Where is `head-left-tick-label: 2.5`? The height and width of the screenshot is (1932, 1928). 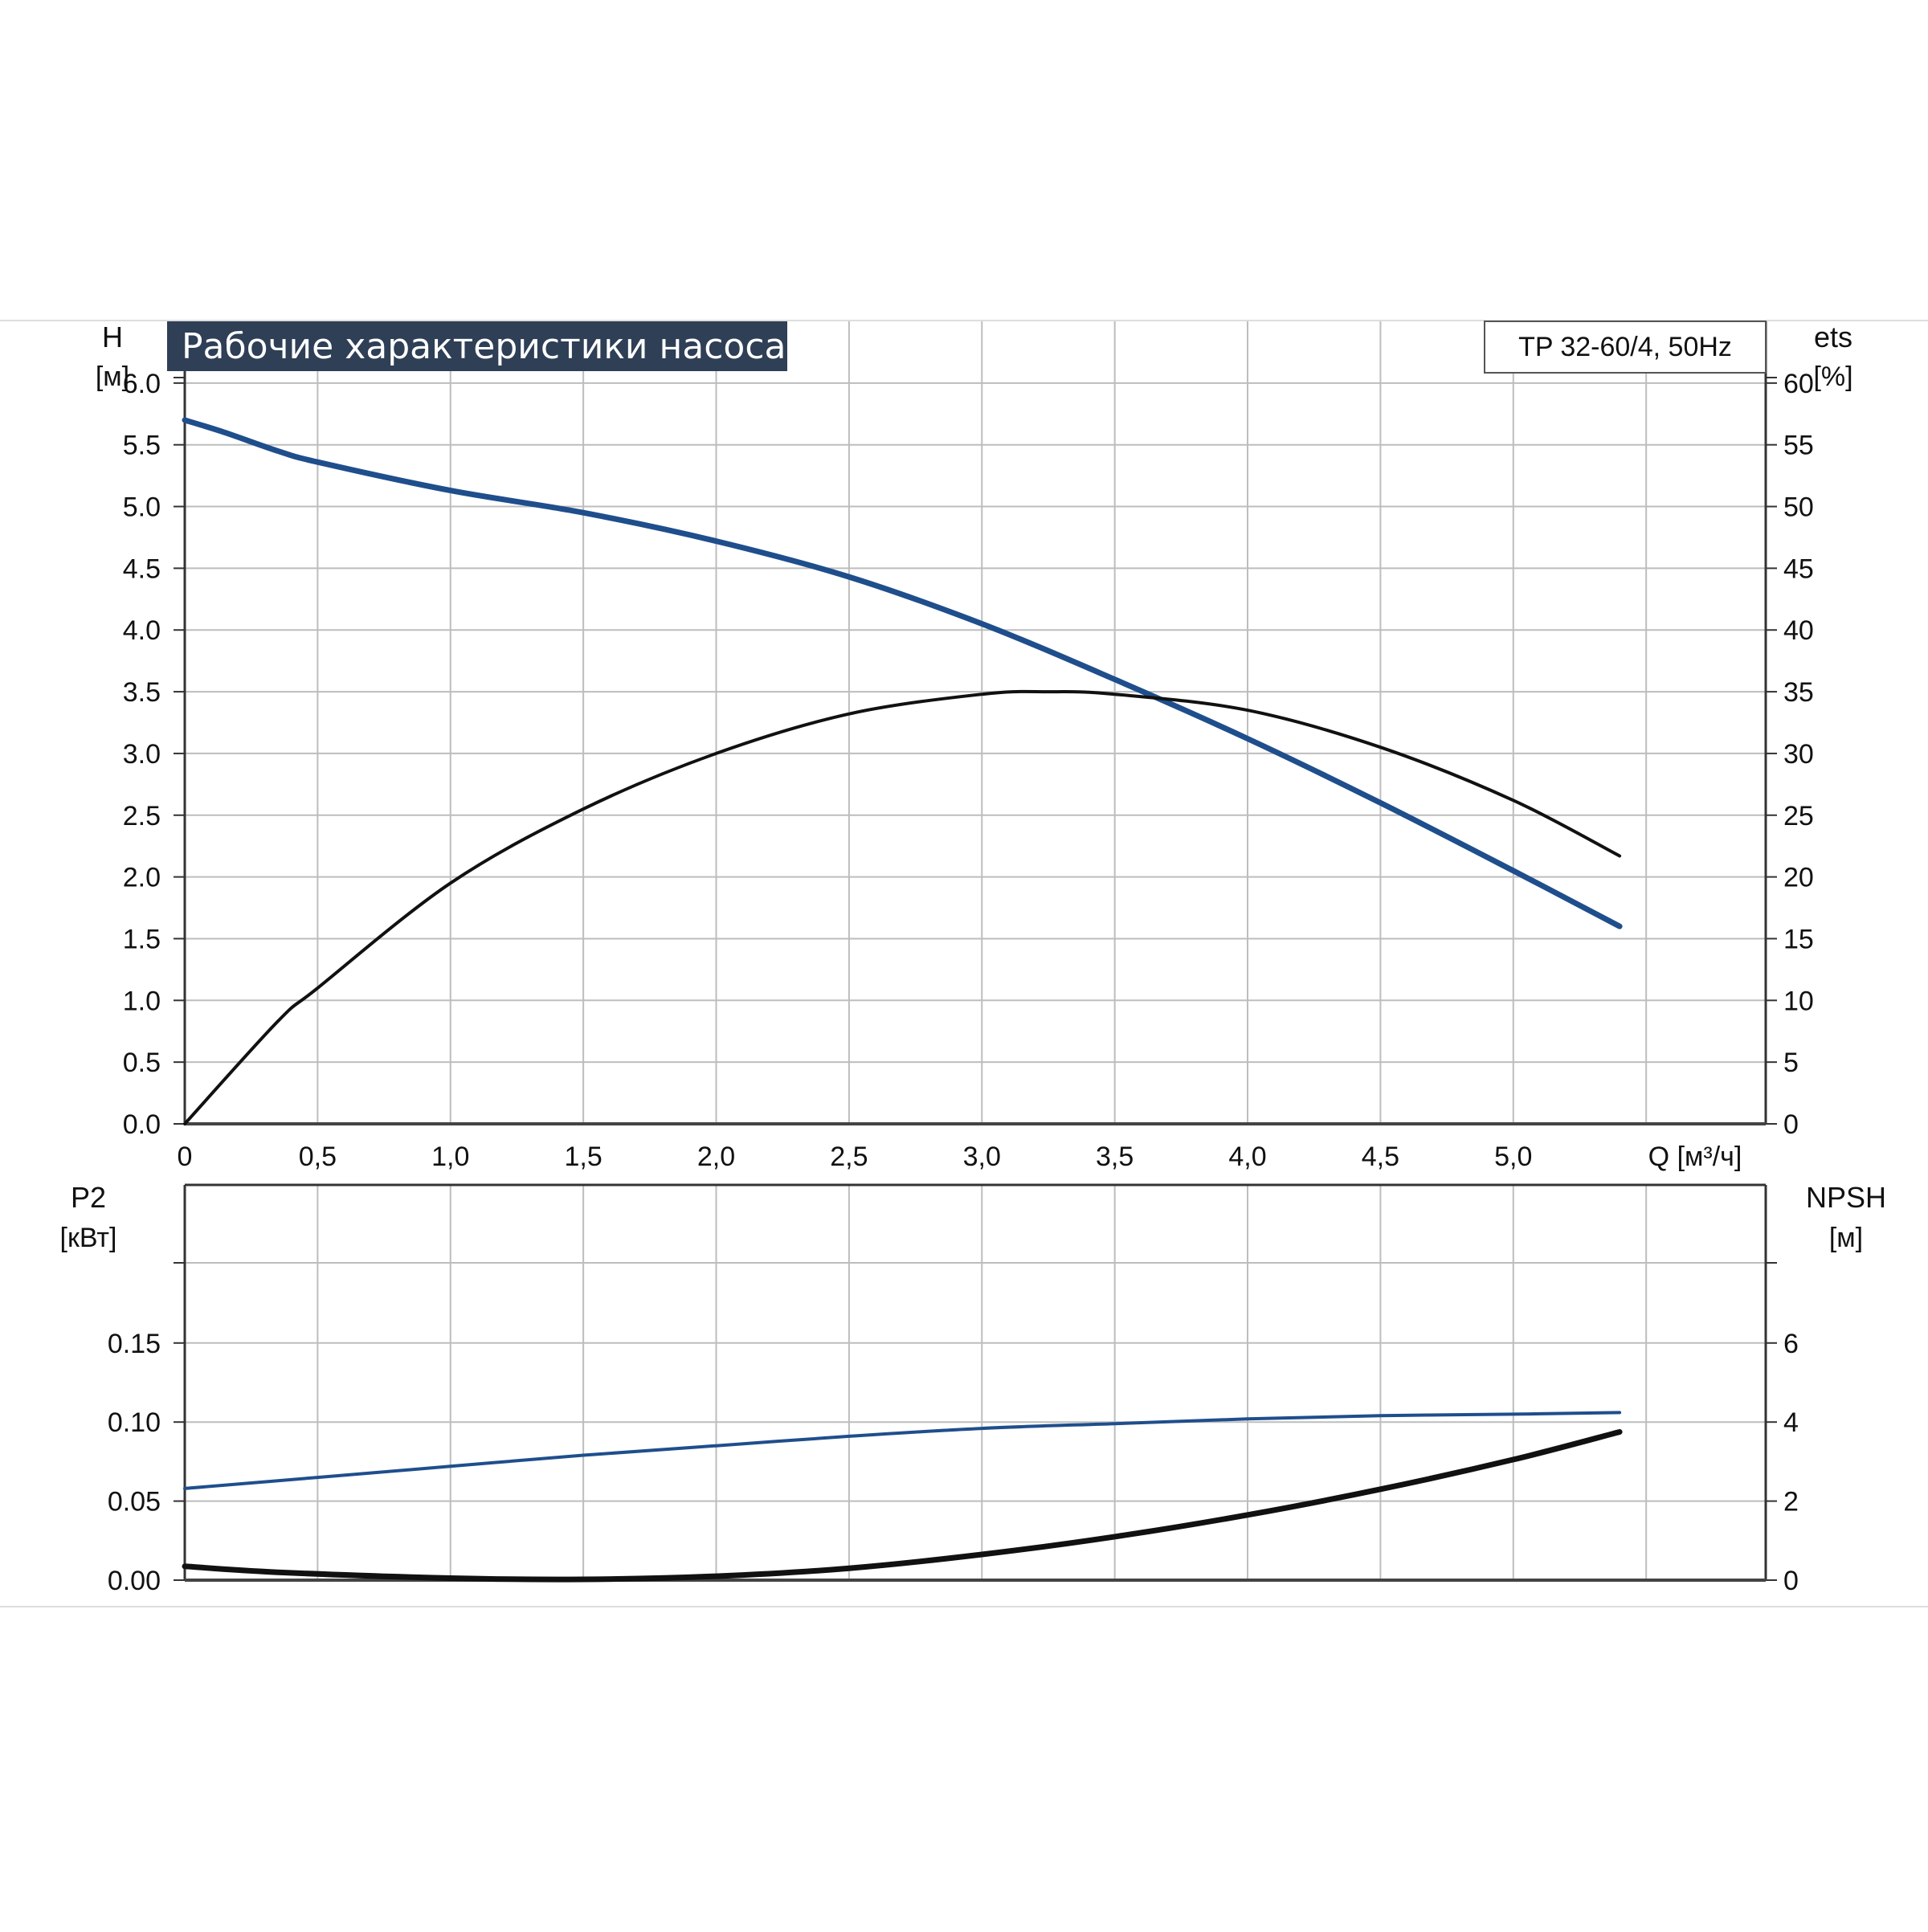
head-left-tick-label: 2.5 is located at coordinates (142, 816).